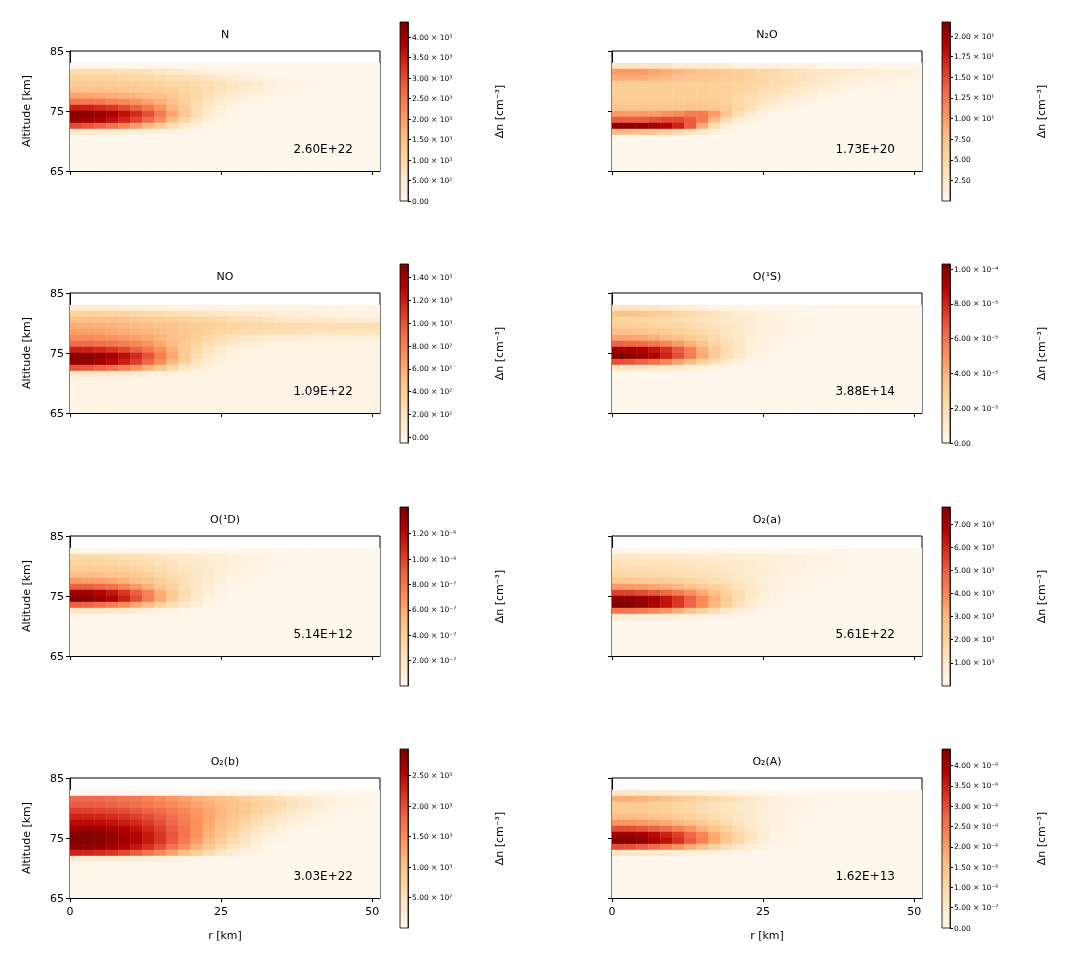  Describe the element at coordinates (323, 391) in the screenshot. I see `annotation: 1.09E+22` at that location.